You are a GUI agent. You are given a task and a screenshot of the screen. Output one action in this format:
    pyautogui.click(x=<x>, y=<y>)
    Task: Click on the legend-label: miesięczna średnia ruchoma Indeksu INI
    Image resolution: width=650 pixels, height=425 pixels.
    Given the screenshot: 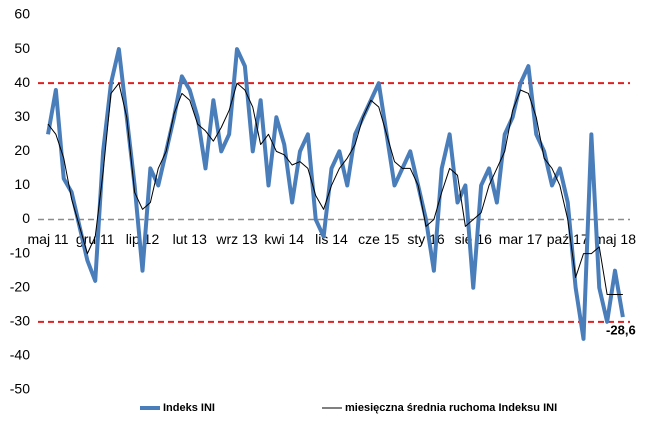 What is the action you would take?
    pyautogui.click(x=451, y=408)
    